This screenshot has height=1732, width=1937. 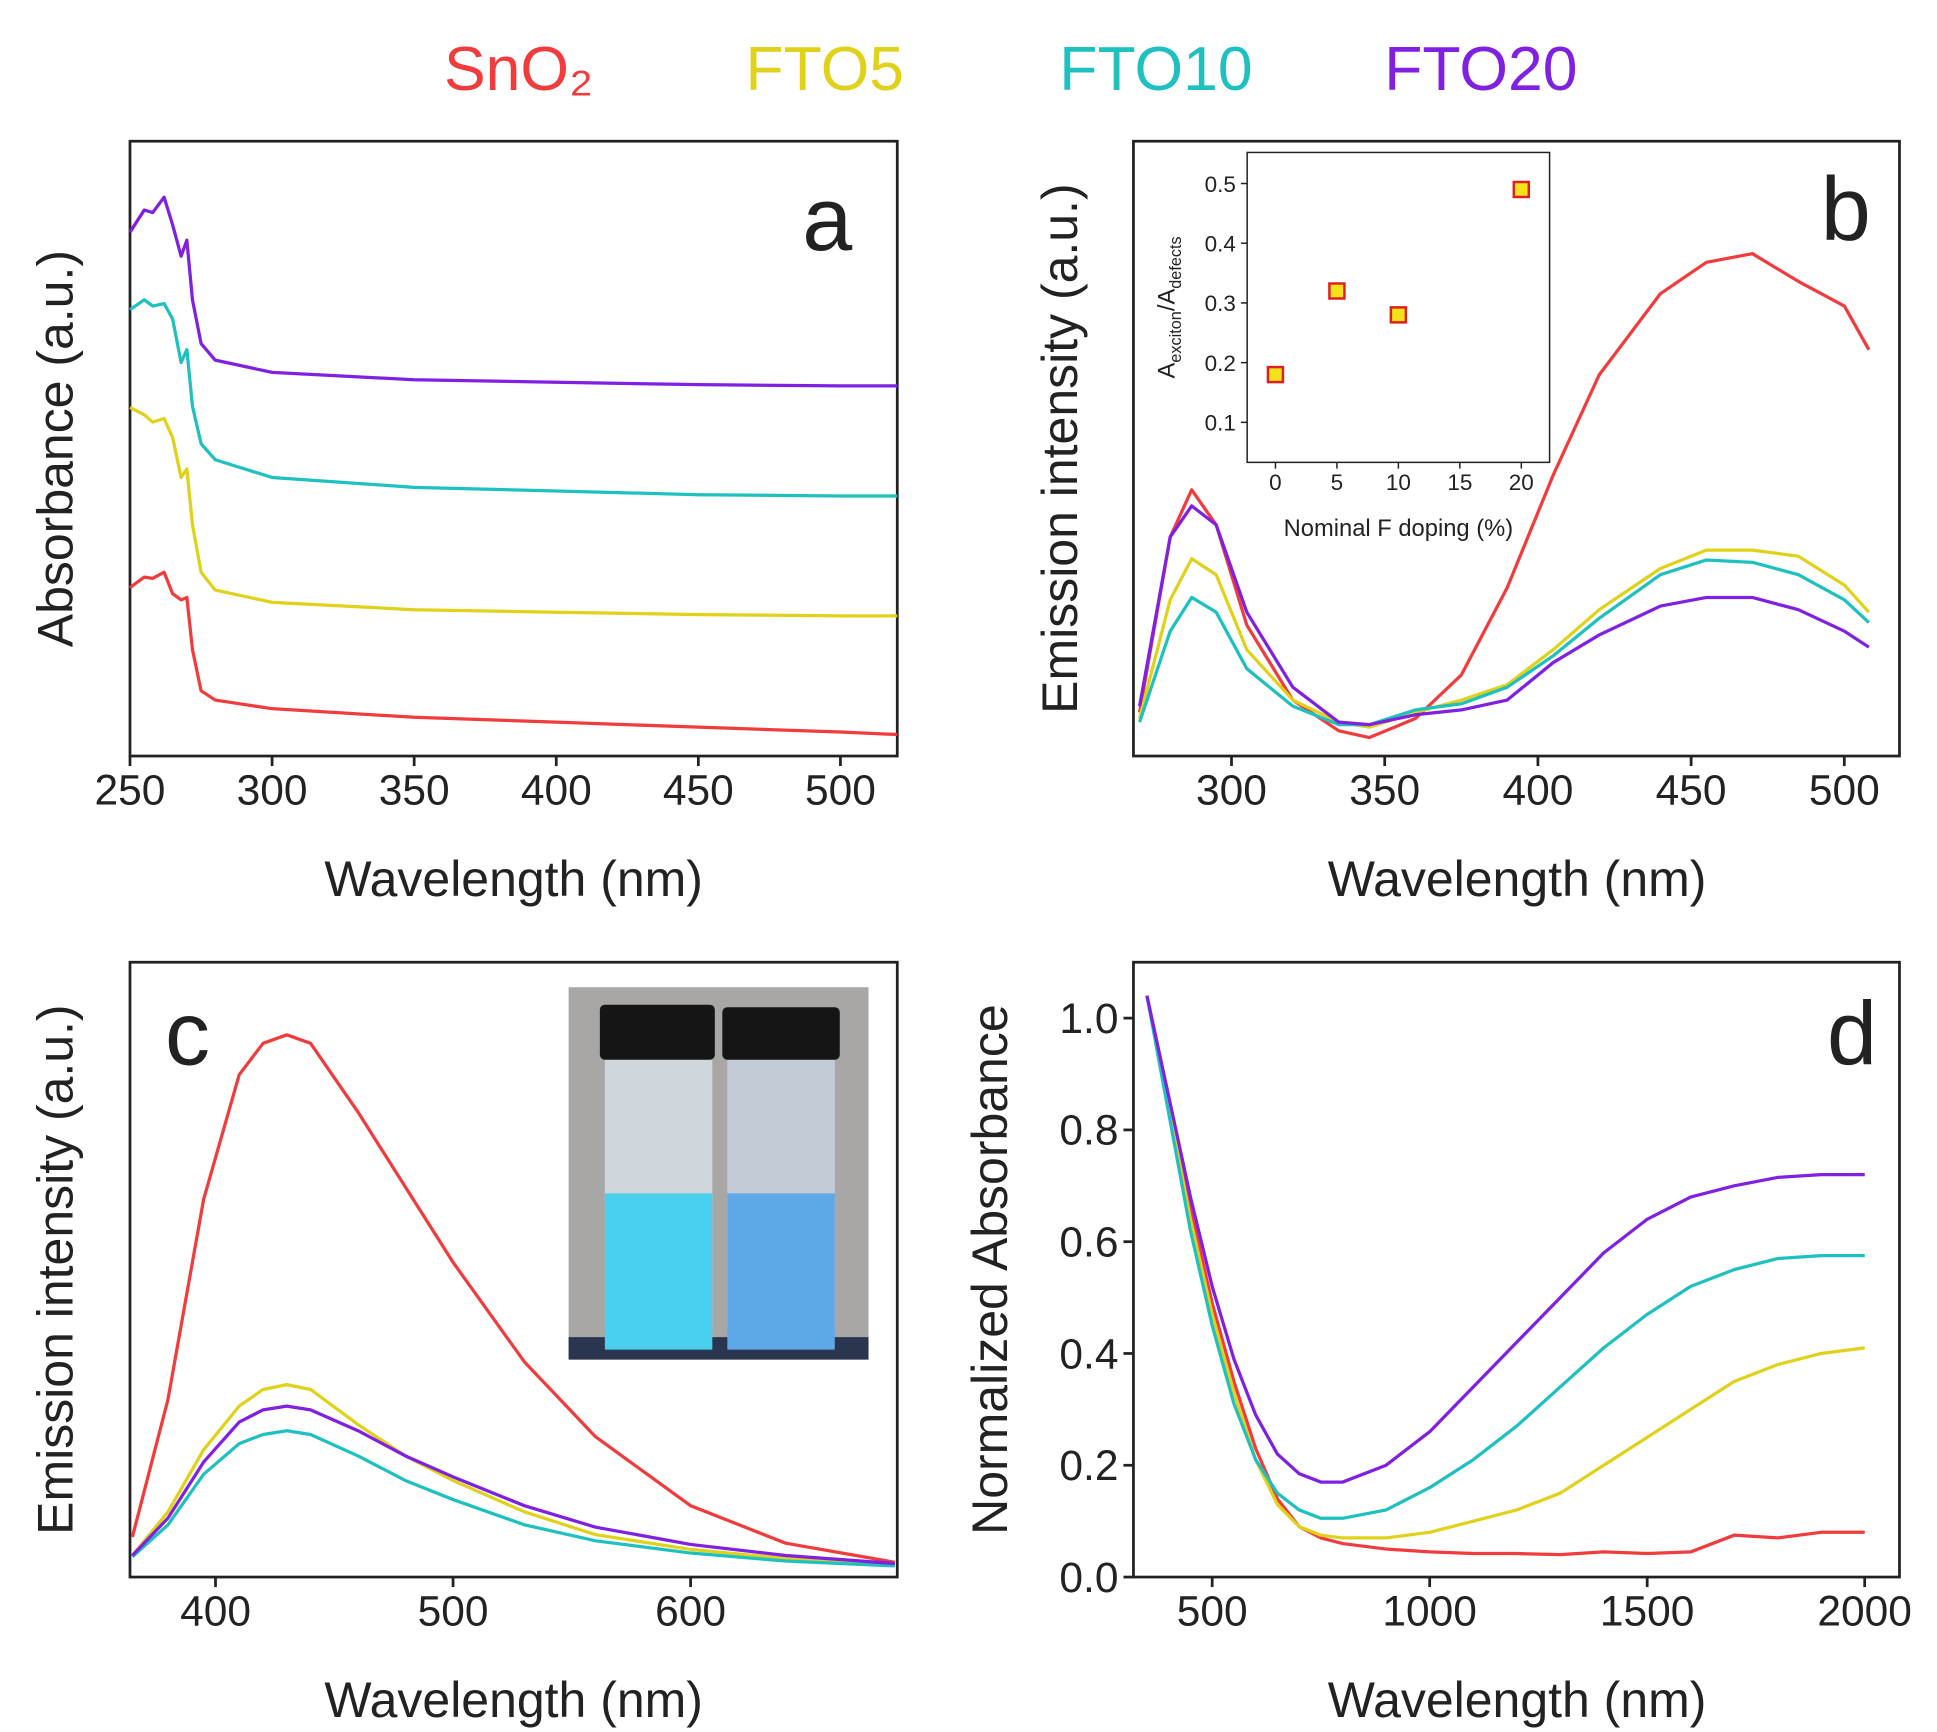 What do you see at coordinates (990, 1269) in the screenshot?
I see `y-axis-label: Normalized Absorbance` at bounding box center [990, 1269].